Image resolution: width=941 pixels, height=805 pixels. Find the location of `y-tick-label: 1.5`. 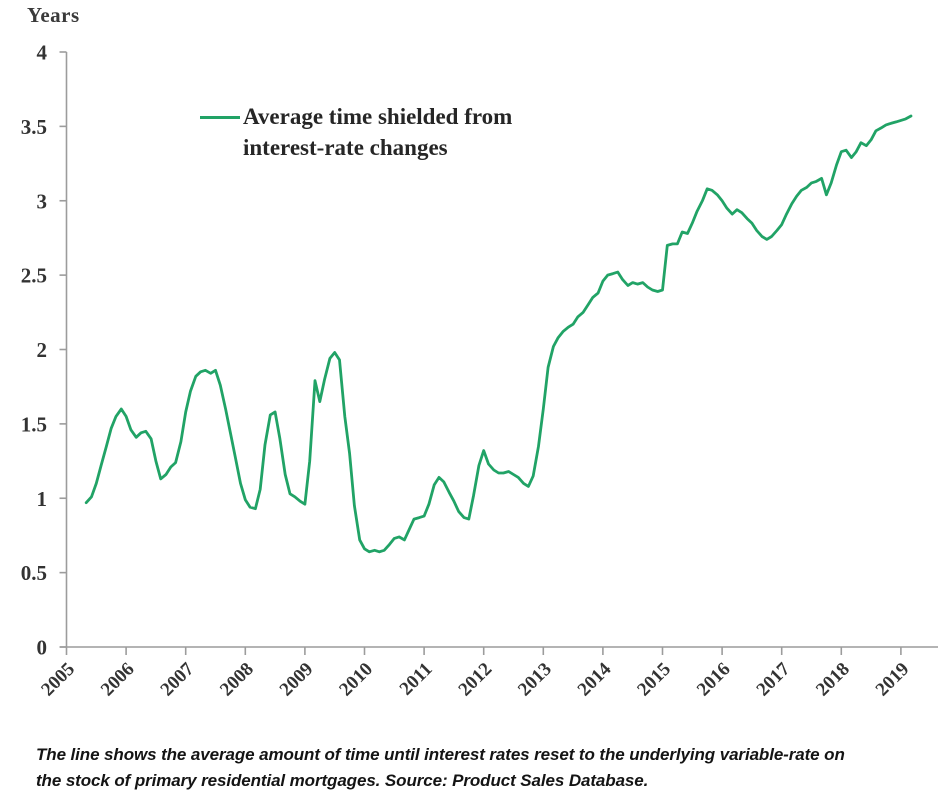

y-tick-label: 1.5 is located at coordinates (34, 424).